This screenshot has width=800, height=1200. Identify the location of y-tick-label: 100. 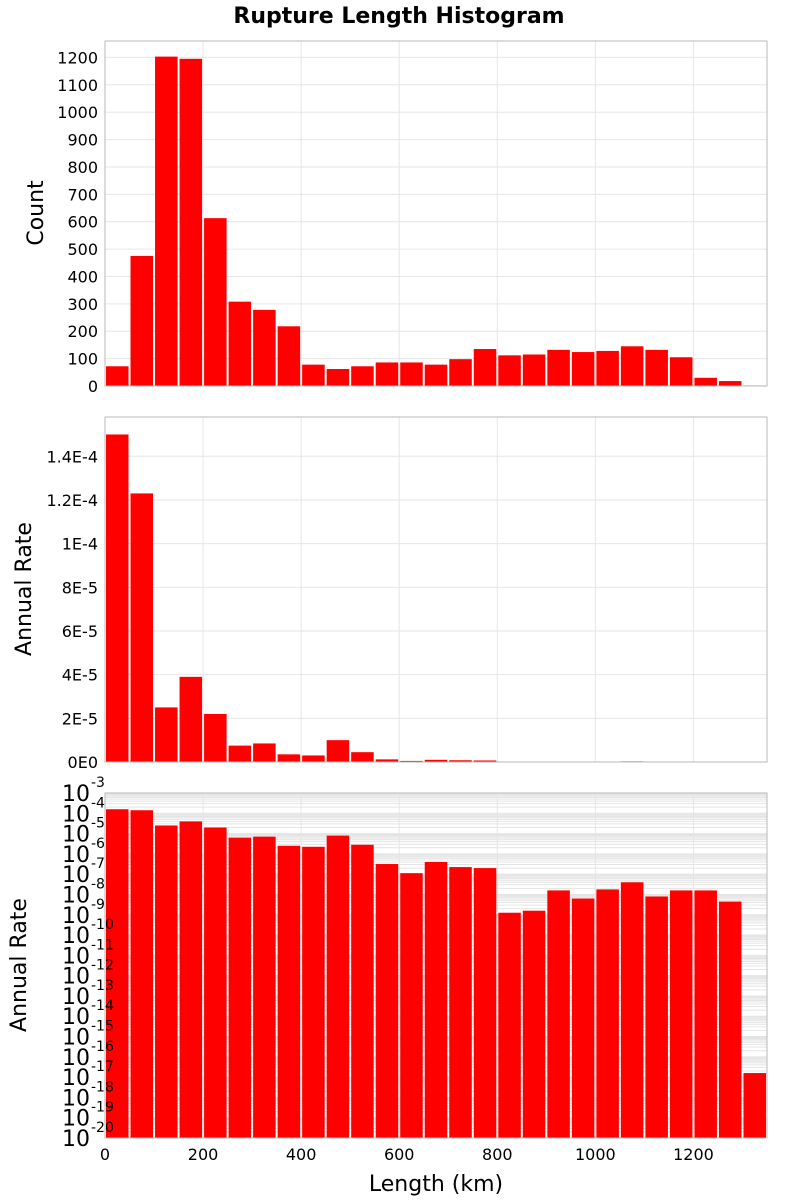
(82, 359).